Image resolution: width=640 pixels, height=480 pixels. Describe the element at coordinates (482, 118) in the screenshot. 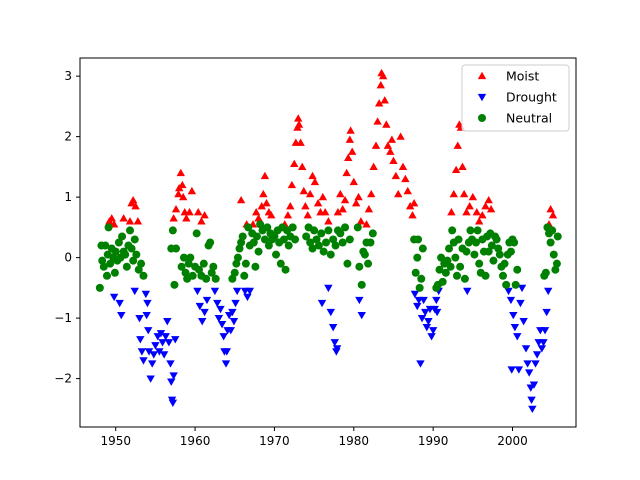

I see `legend-marker-neutral` at that location.